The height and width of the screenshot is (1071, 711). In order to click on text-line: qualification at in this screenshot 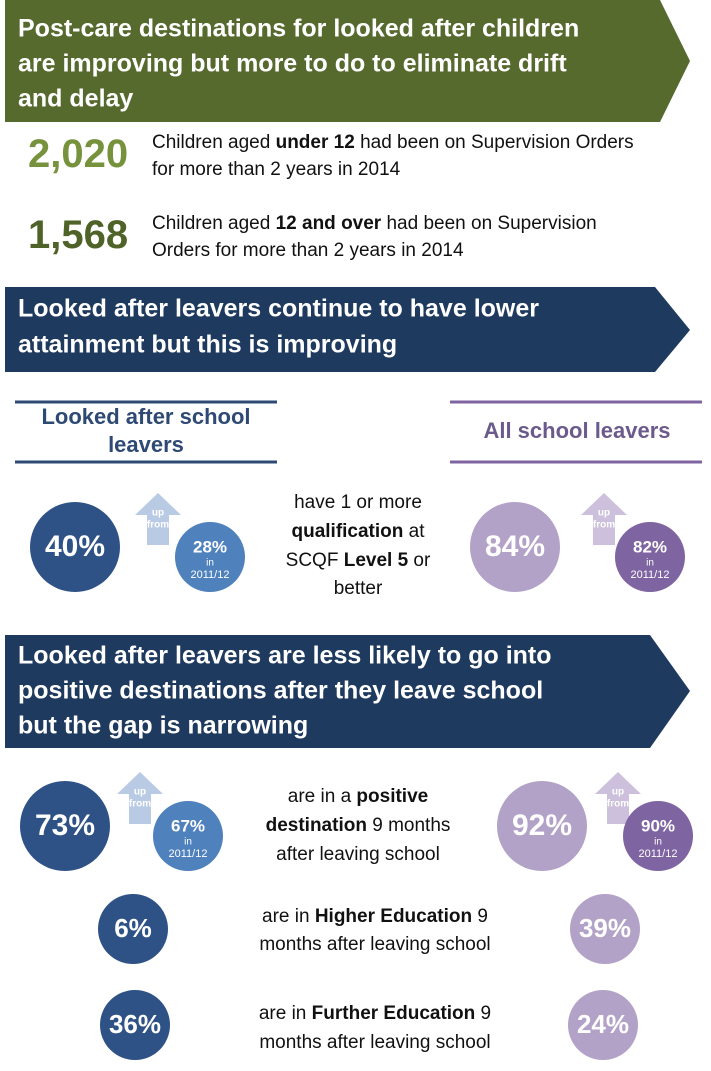, I will do `click(358, 531)`.